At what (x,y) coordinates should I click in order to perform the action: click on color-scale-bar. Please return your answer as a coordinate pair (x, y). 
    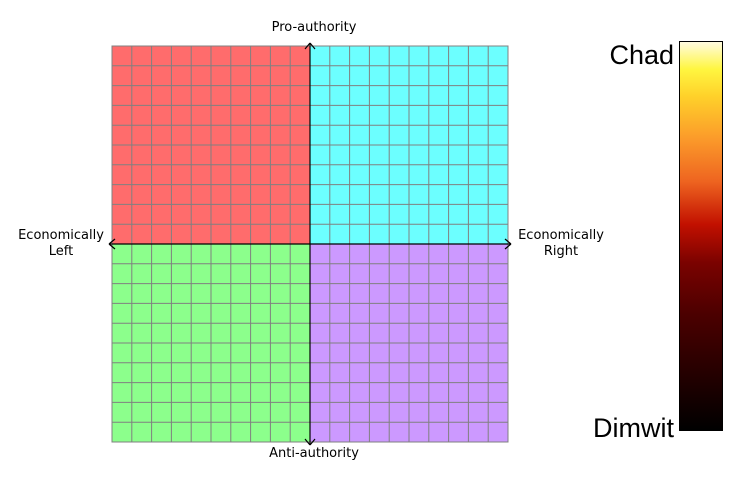
    Looking at the image, I should click on (701, 236).